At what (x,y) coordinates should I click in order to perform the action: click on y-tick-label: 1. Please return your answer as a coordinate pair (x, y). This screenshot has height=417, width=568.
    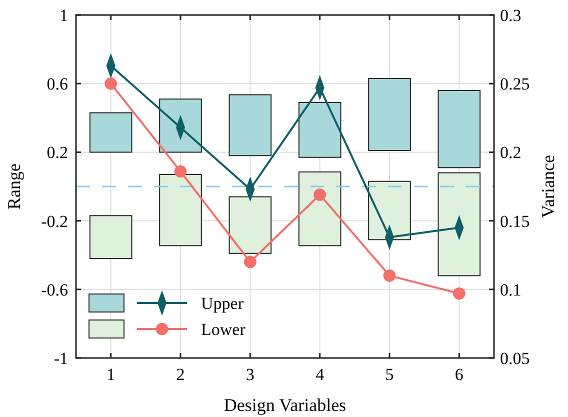
    Looking at the image, I should click on (64, 15).